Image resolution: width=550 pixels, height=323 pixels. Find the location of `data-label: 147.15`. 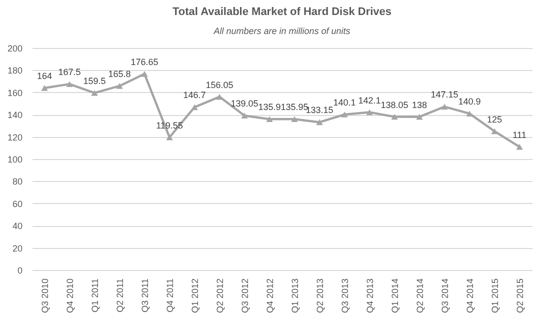

data-label: 147.15 is located at coordinates (444, 95).